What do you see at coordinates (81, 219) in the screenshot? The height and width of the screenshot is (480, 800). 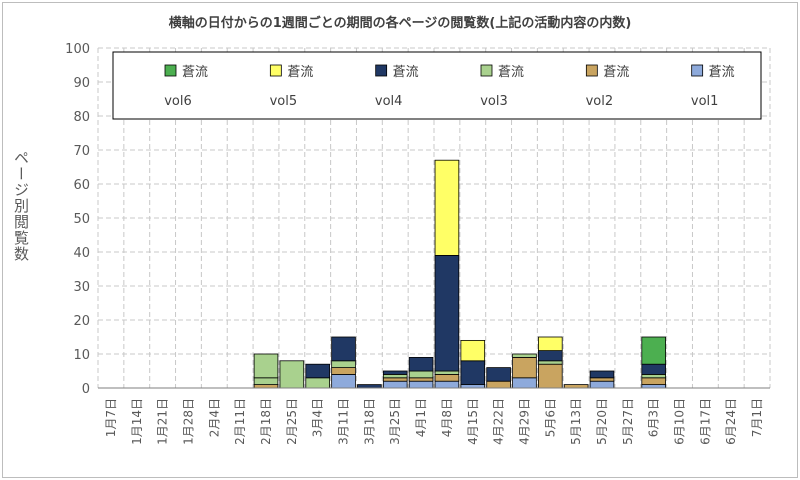 I see `y-tick-label: 50` at bounding box center [81, 219].